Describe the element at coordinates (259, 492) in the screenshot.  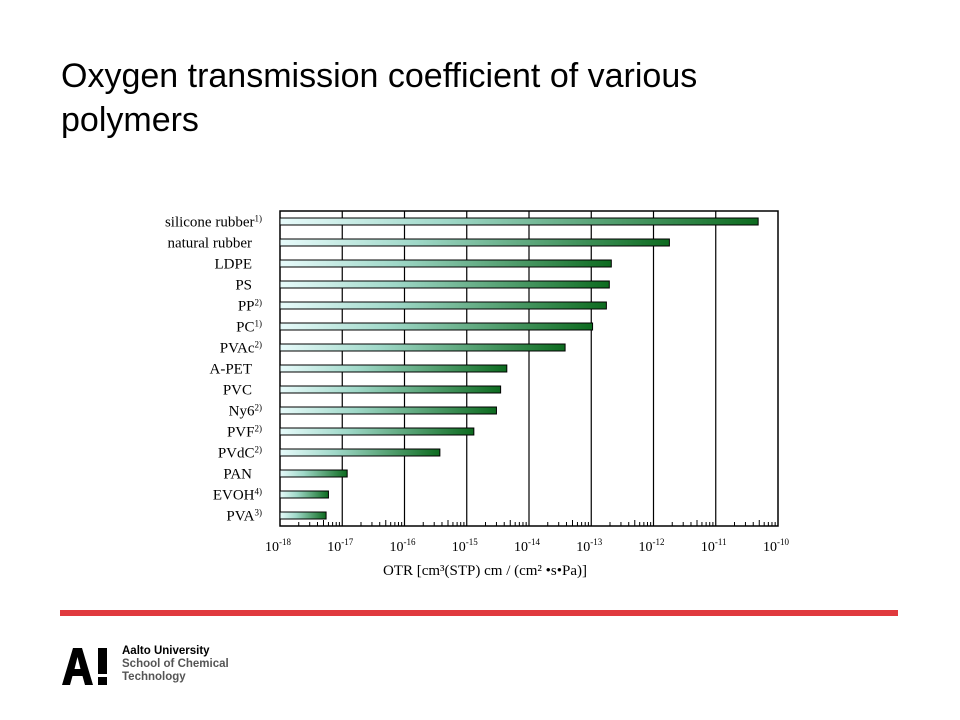
I see `category-footnote: 4)` at that location.